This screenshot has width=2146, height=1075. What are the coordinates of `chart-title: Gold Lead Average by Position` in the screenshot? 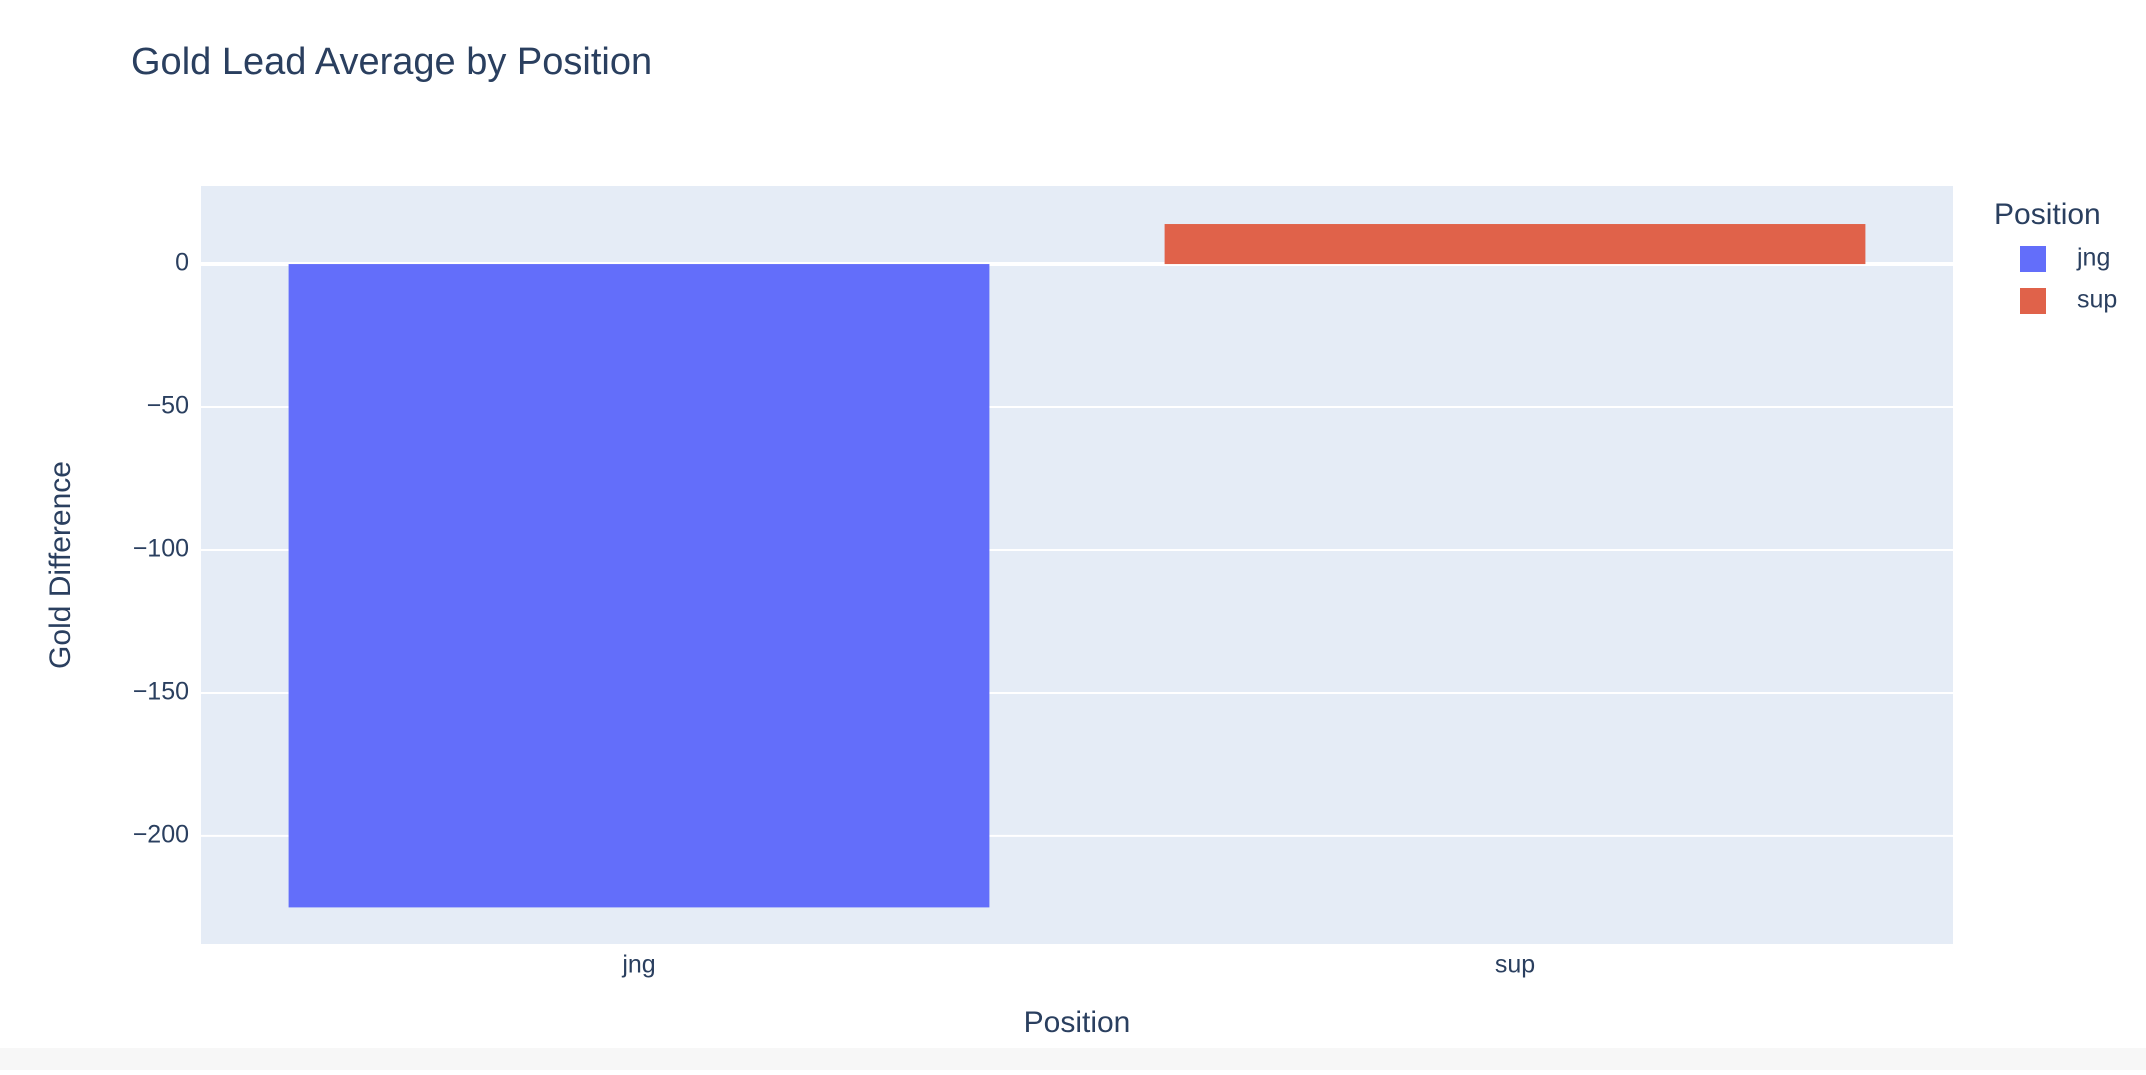 It's located at (391, 62).